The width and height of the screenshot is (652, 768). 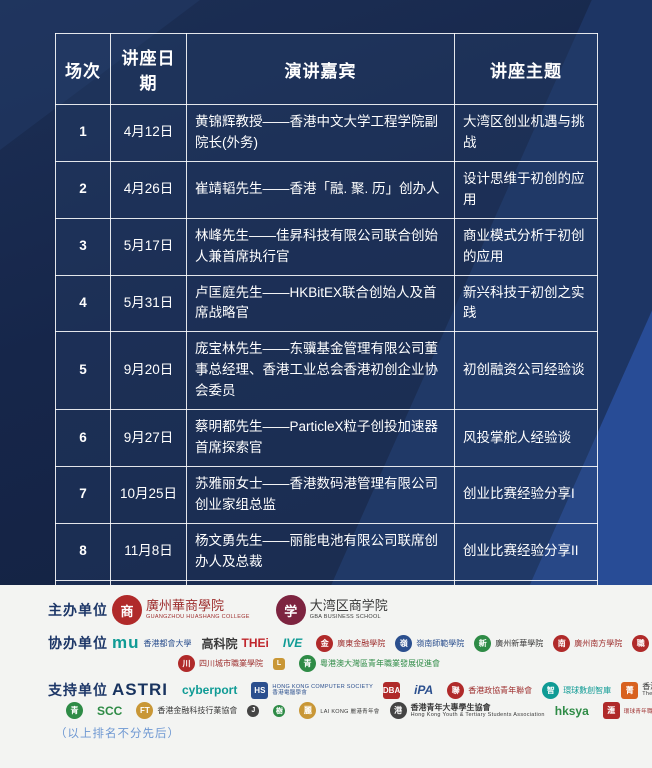 What do you see at coordinates (526, 189) in the screenshot?
I see `topic-cell: 设计思维于初创的应用` at bounding box center [526, 189].